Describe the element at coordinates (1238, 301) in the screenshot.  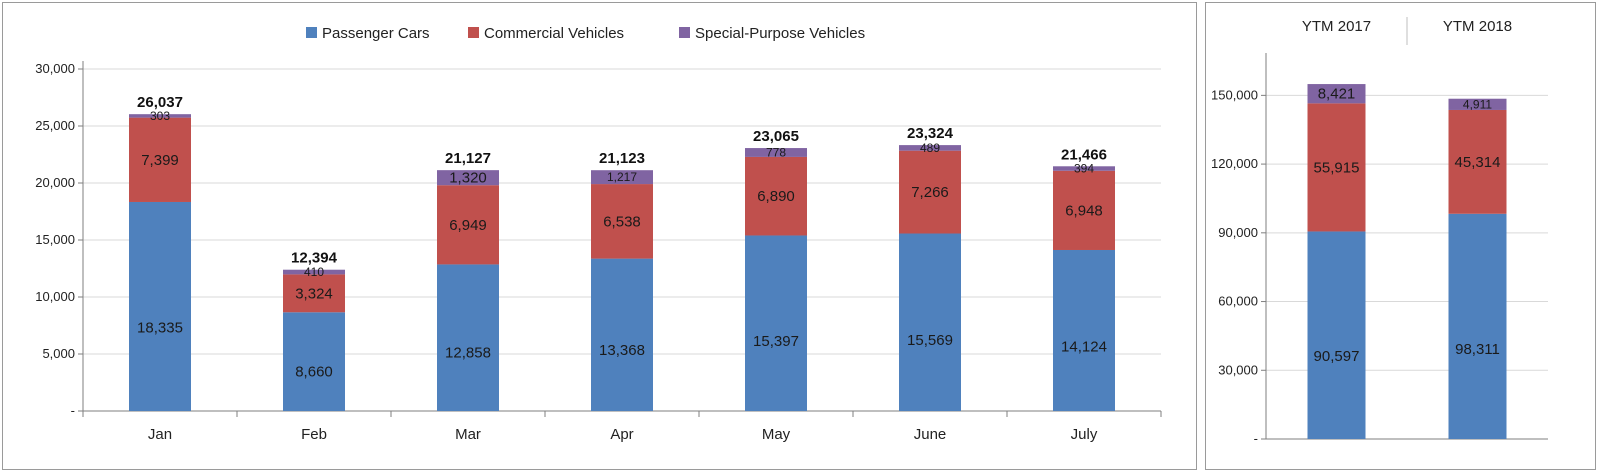
I see `y-tick-label: 60,000` at that location.